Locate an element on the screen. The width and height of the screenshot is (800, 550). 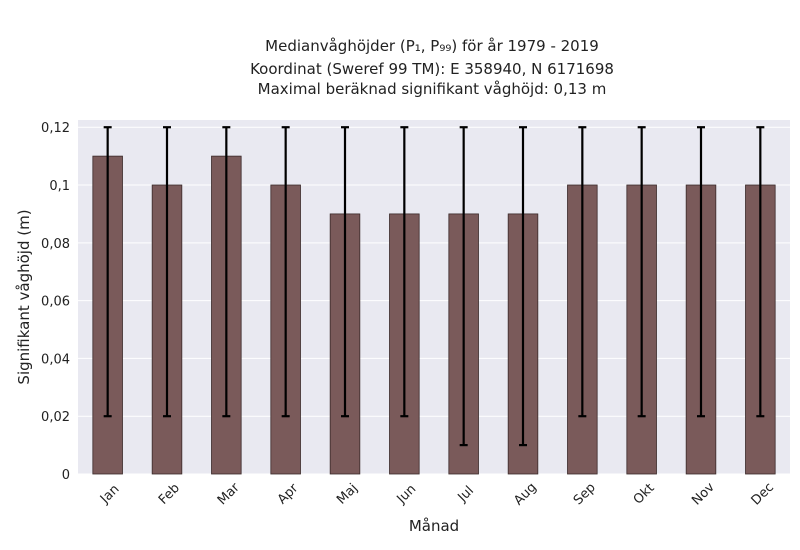
x-tick-label: Feb is located at coordinates (169, 494).